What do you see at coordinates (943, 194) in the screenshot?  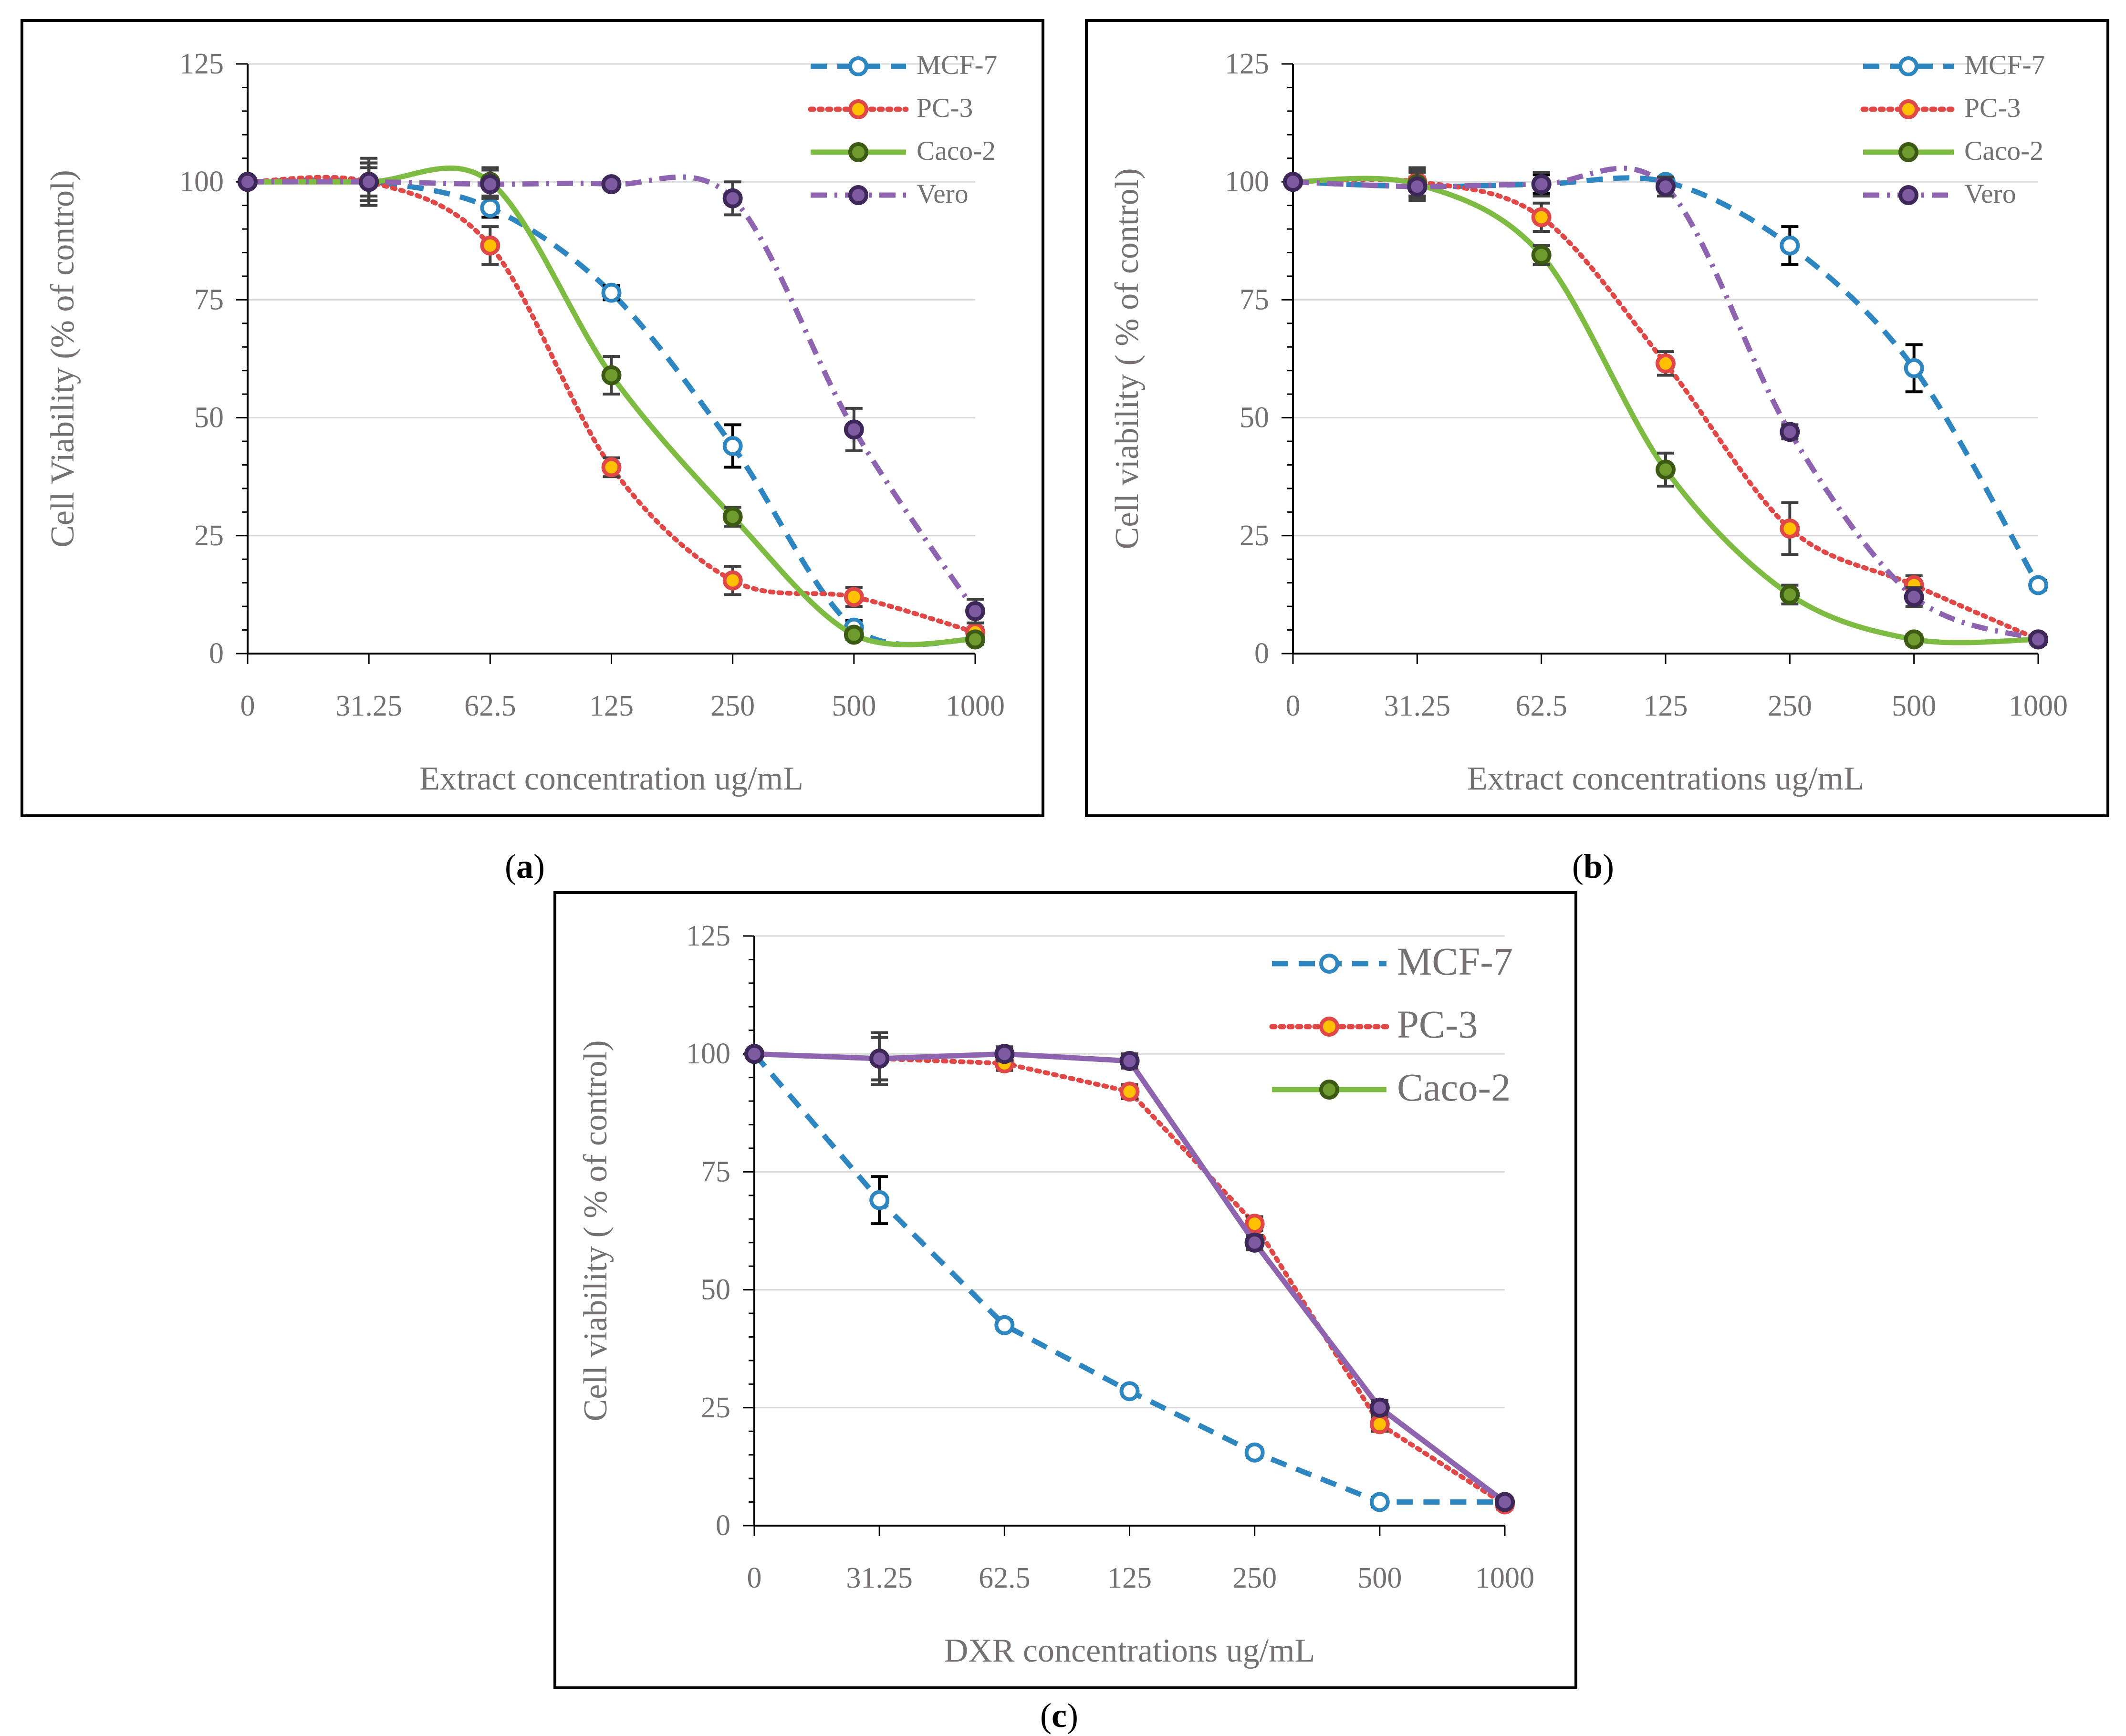 I see `legend-label-vero: Vero` at bounding box center [943, 194].